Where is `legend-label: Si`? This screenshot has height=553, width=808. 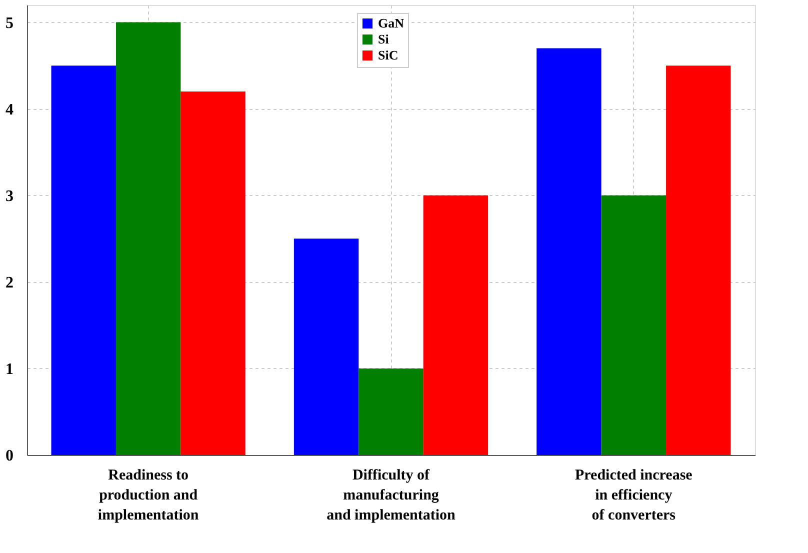 legend-label: Si is located at coordinates (384, 39).